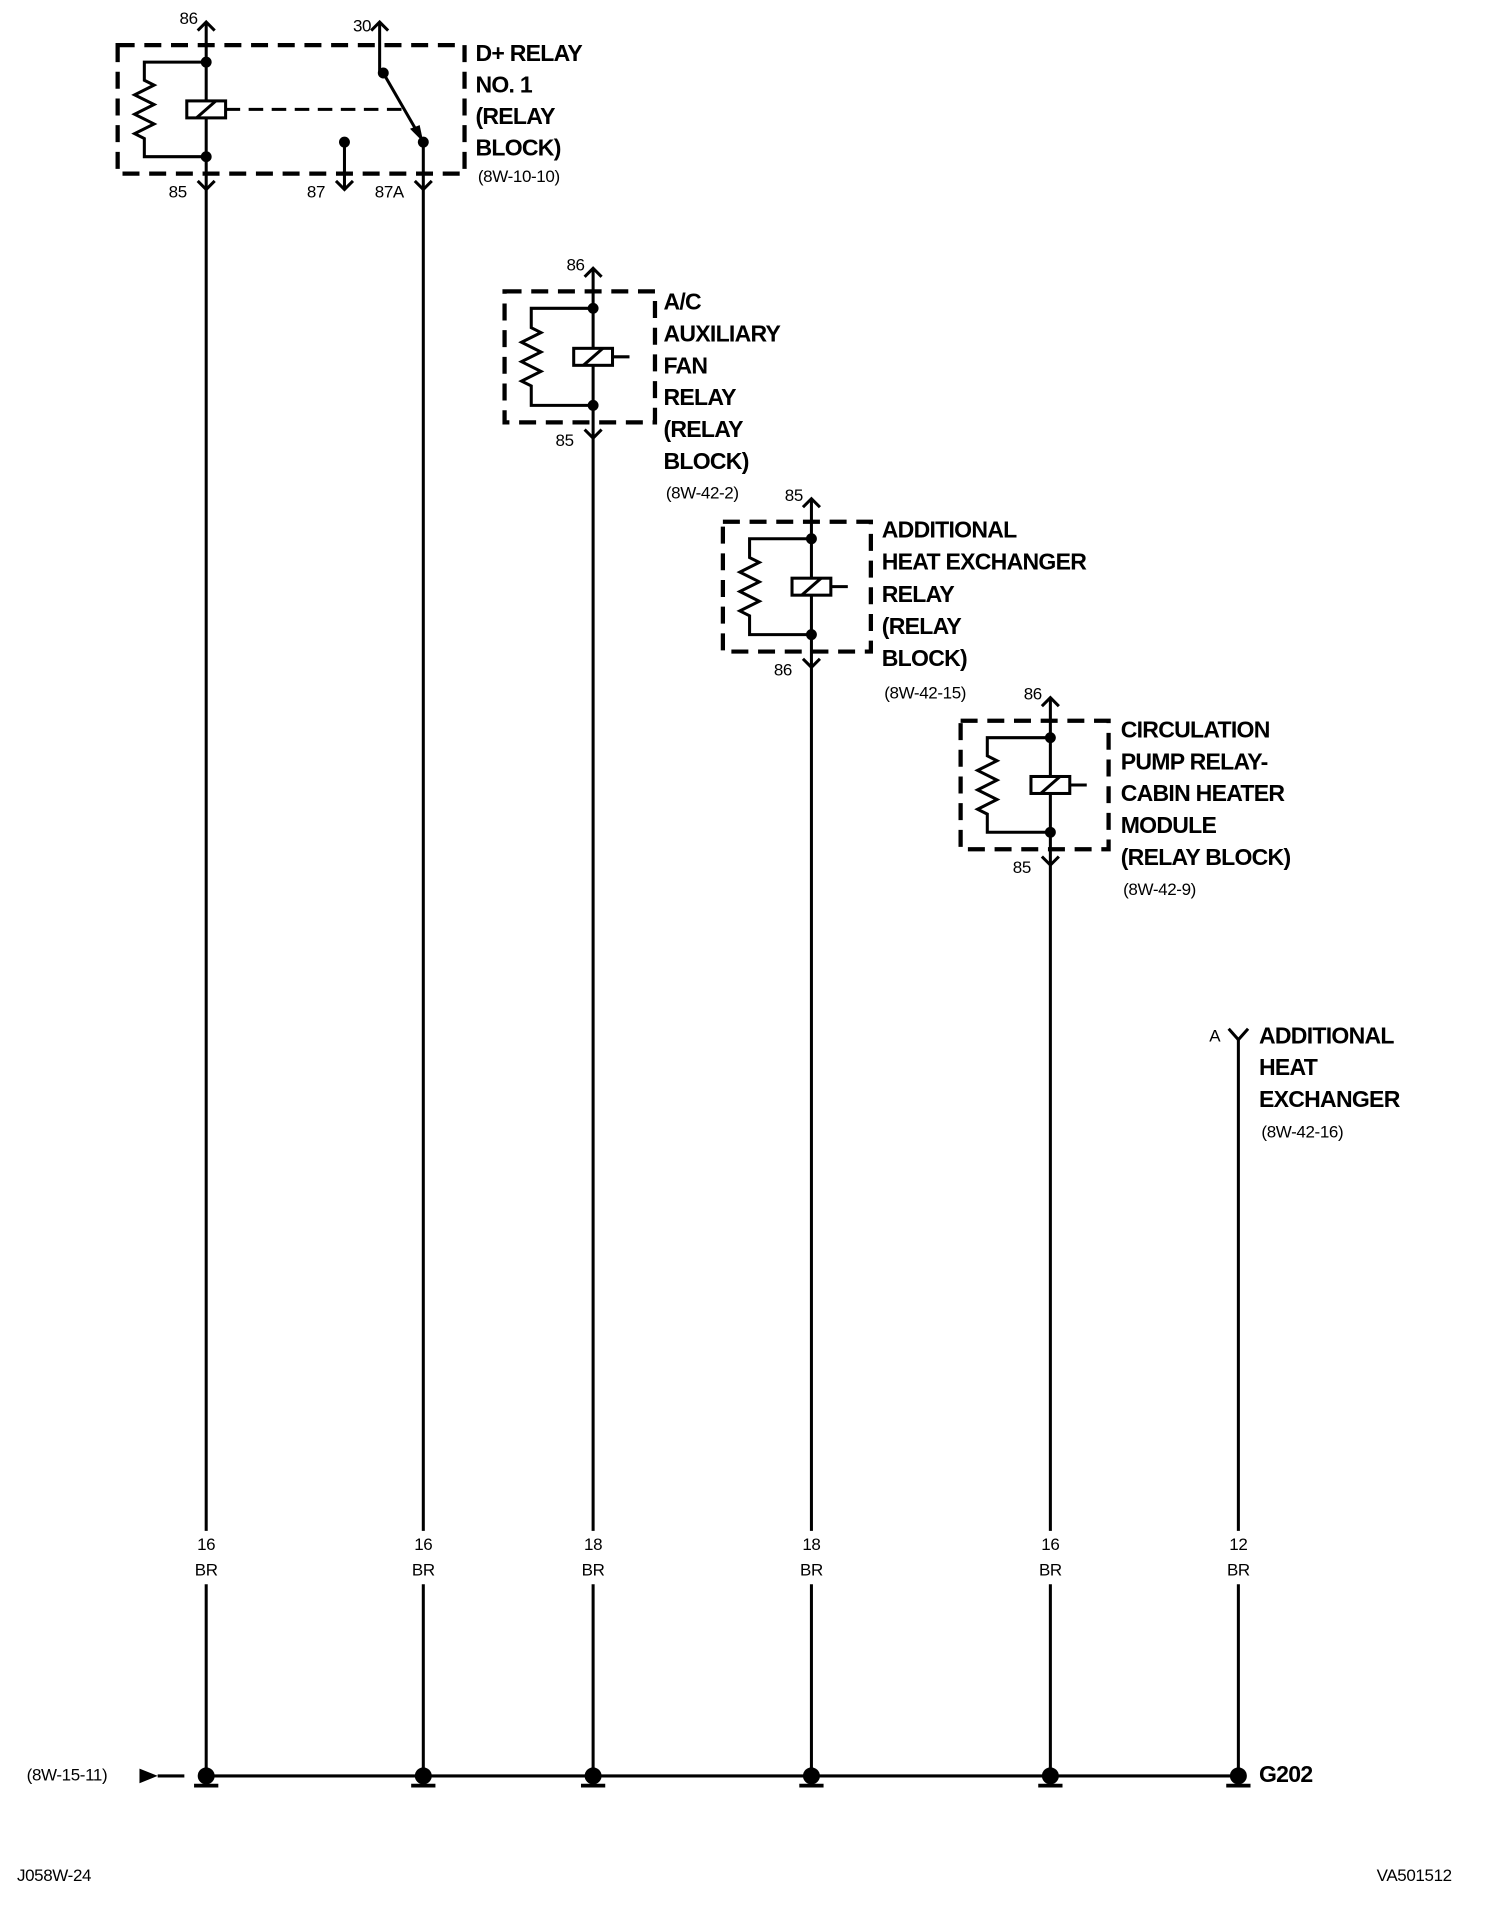 The image size is (1504, 1912). What do you see at coordinates (67, 1774) in the screenshot?
I see `ground-ref: (8W-15-11)` at bounding box center [67, 1774].